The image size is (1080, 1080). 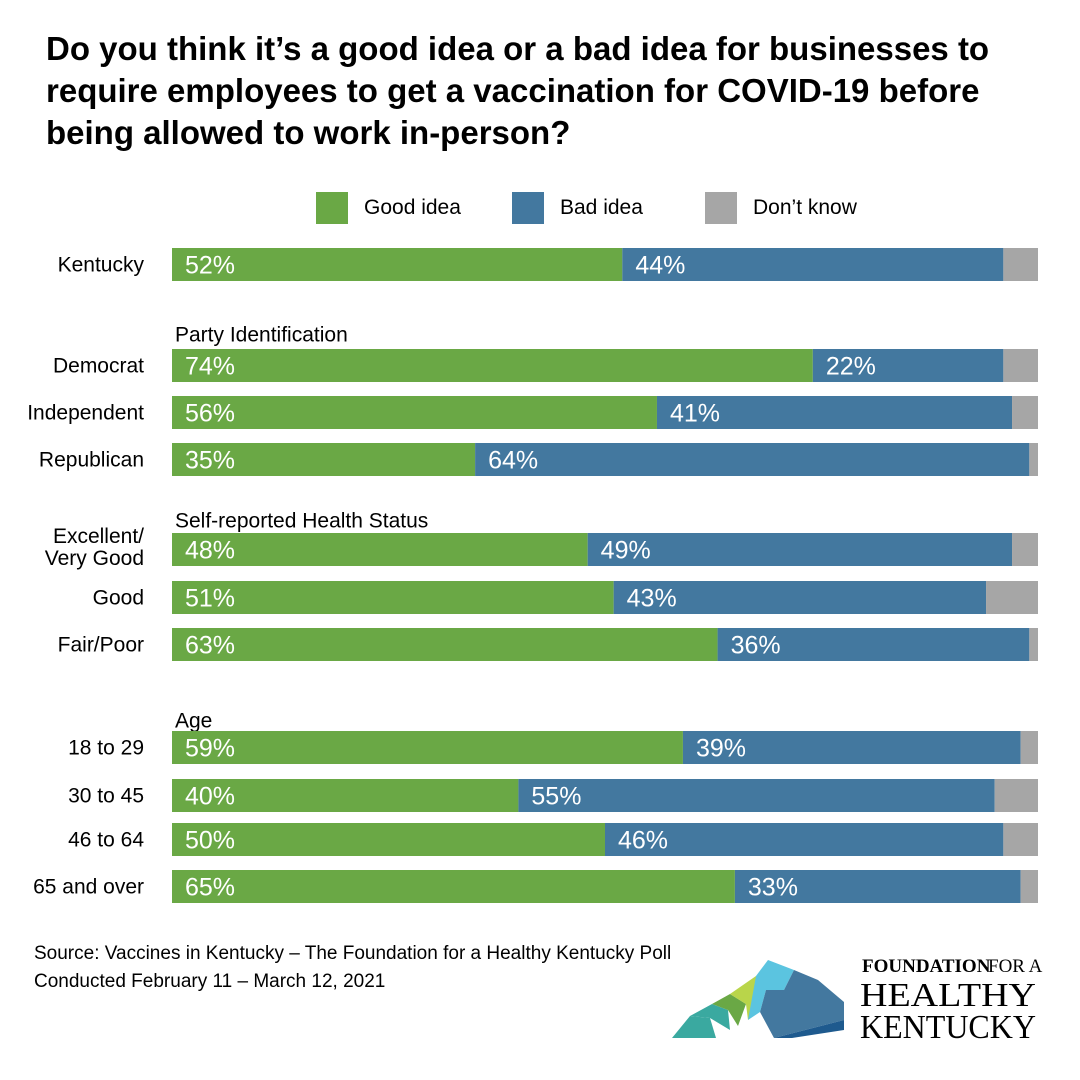 I want to click on data-label-bad: 49%, so click(x=626, y=551).